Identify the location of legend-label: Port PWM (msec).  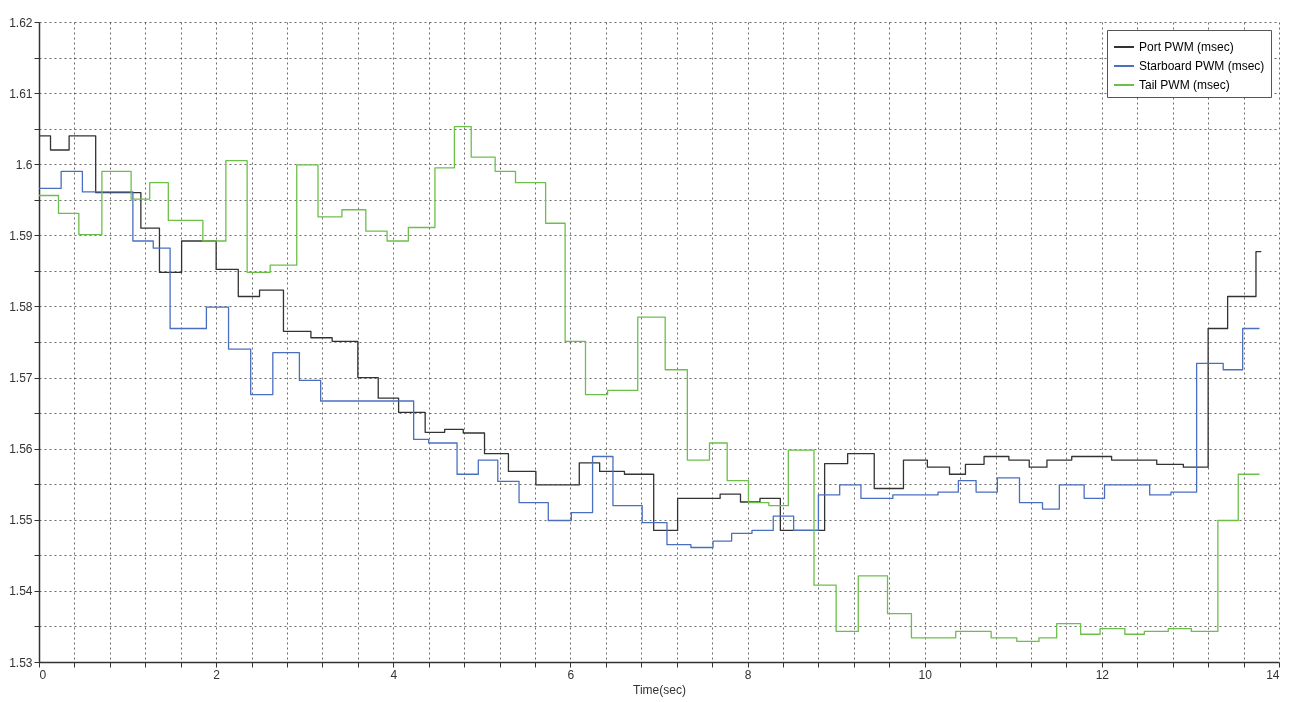
(1186, 47).